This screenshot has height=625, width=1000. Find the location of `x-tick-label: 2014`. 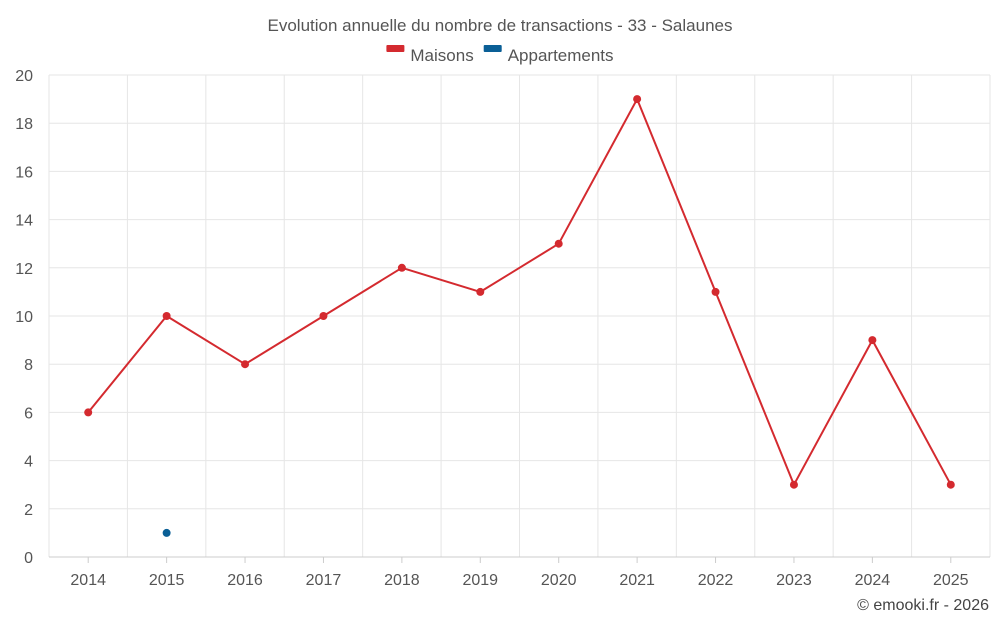

x-tick-label: 2014 is located at coordinates (88, 580).